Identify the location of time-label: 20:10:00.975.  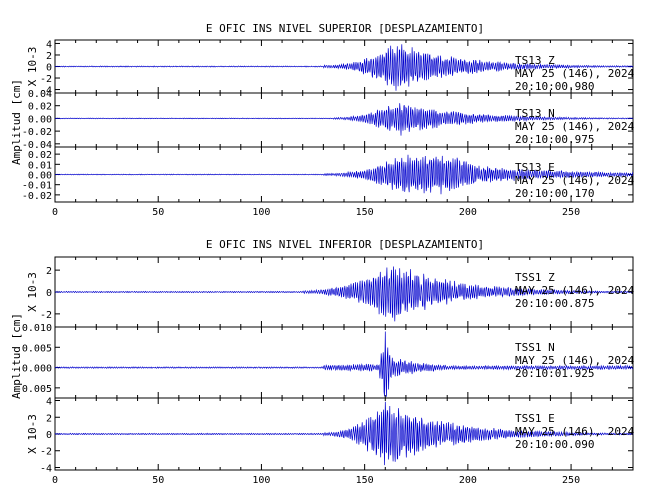
(554, 139).